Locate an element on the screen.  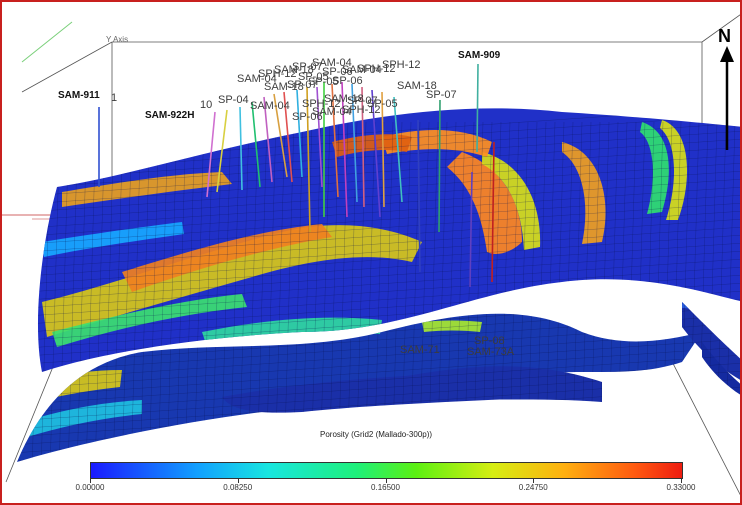
legend-tick-label: 0.33000 is located at coordinates (681, 487).